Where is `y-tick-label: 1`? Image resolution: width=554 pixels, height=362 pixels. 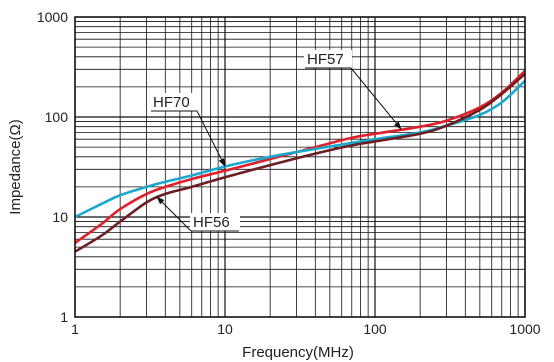 y-tick-label: 1 is located at coordinates (64, 317).